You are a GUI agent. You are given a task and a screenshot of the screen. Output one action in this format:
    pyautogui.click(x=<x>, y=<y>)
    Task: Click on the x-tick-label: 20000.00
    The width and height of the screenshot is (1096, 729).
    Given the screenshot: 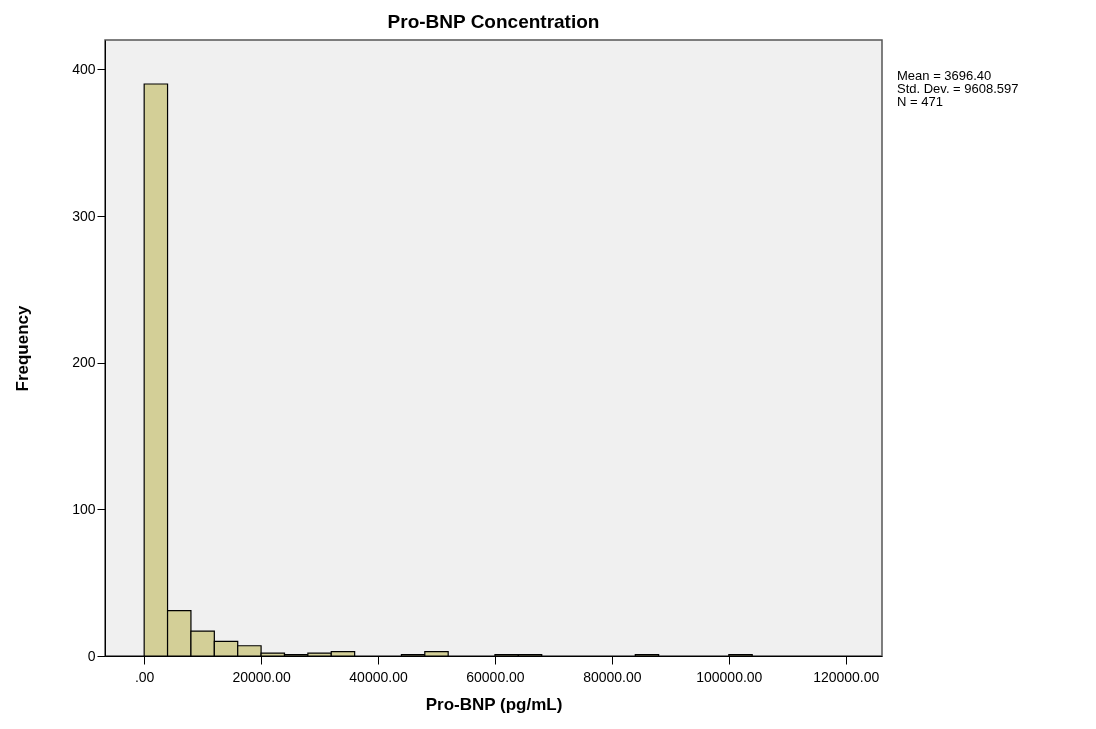 What is the action you would take?
    pyautogui.click(x=261, y=676)
    